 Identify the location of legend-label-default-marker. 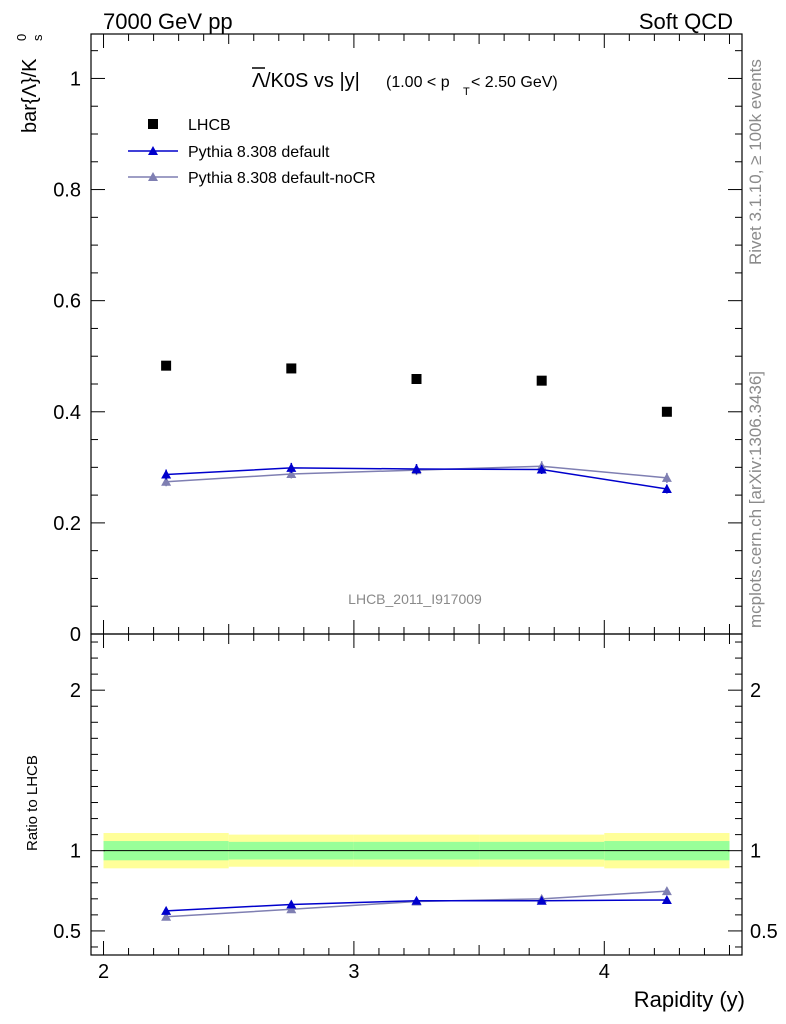
(153, 150).